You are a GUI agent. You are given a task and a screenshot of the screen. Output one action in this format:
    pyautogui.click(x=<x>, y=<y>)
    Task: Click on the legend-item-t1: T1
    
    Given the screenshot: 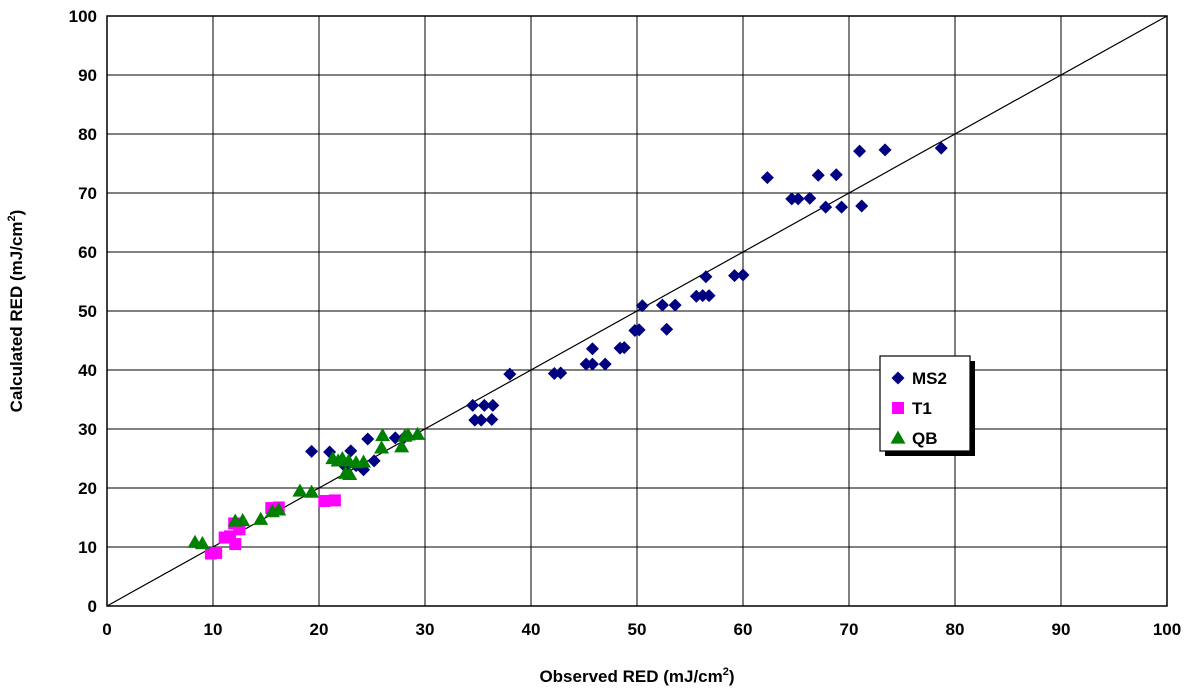 What is the action you would take?
    pyautogui.click(x=912, y=408)
    